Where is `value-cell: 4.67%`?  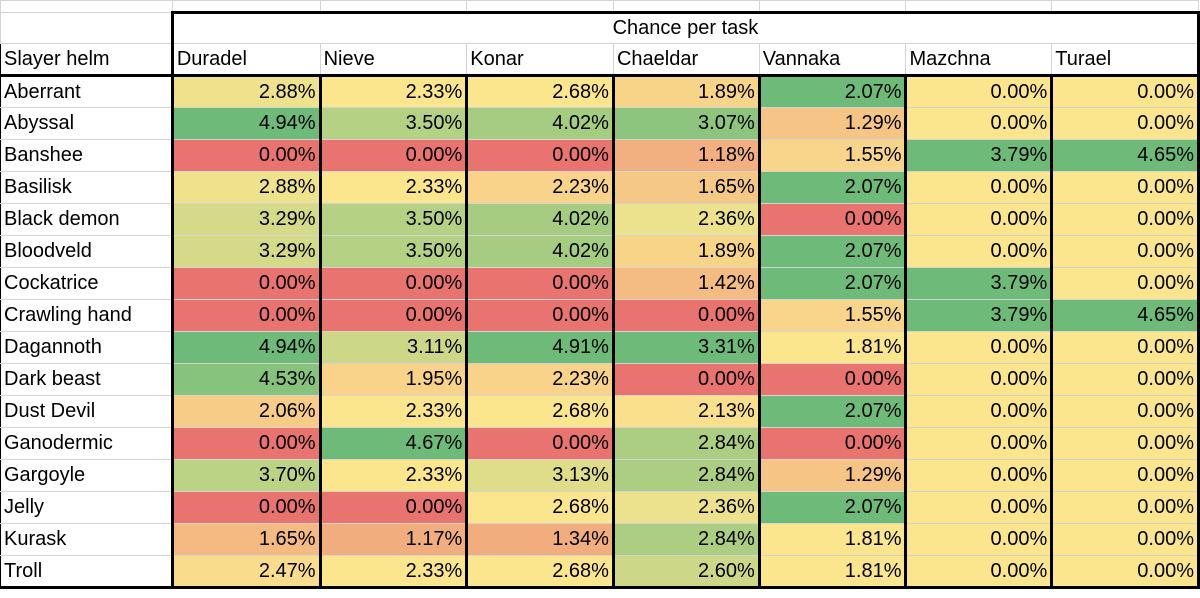 value-cell: 4.67% is located at coordinates (394, 443).